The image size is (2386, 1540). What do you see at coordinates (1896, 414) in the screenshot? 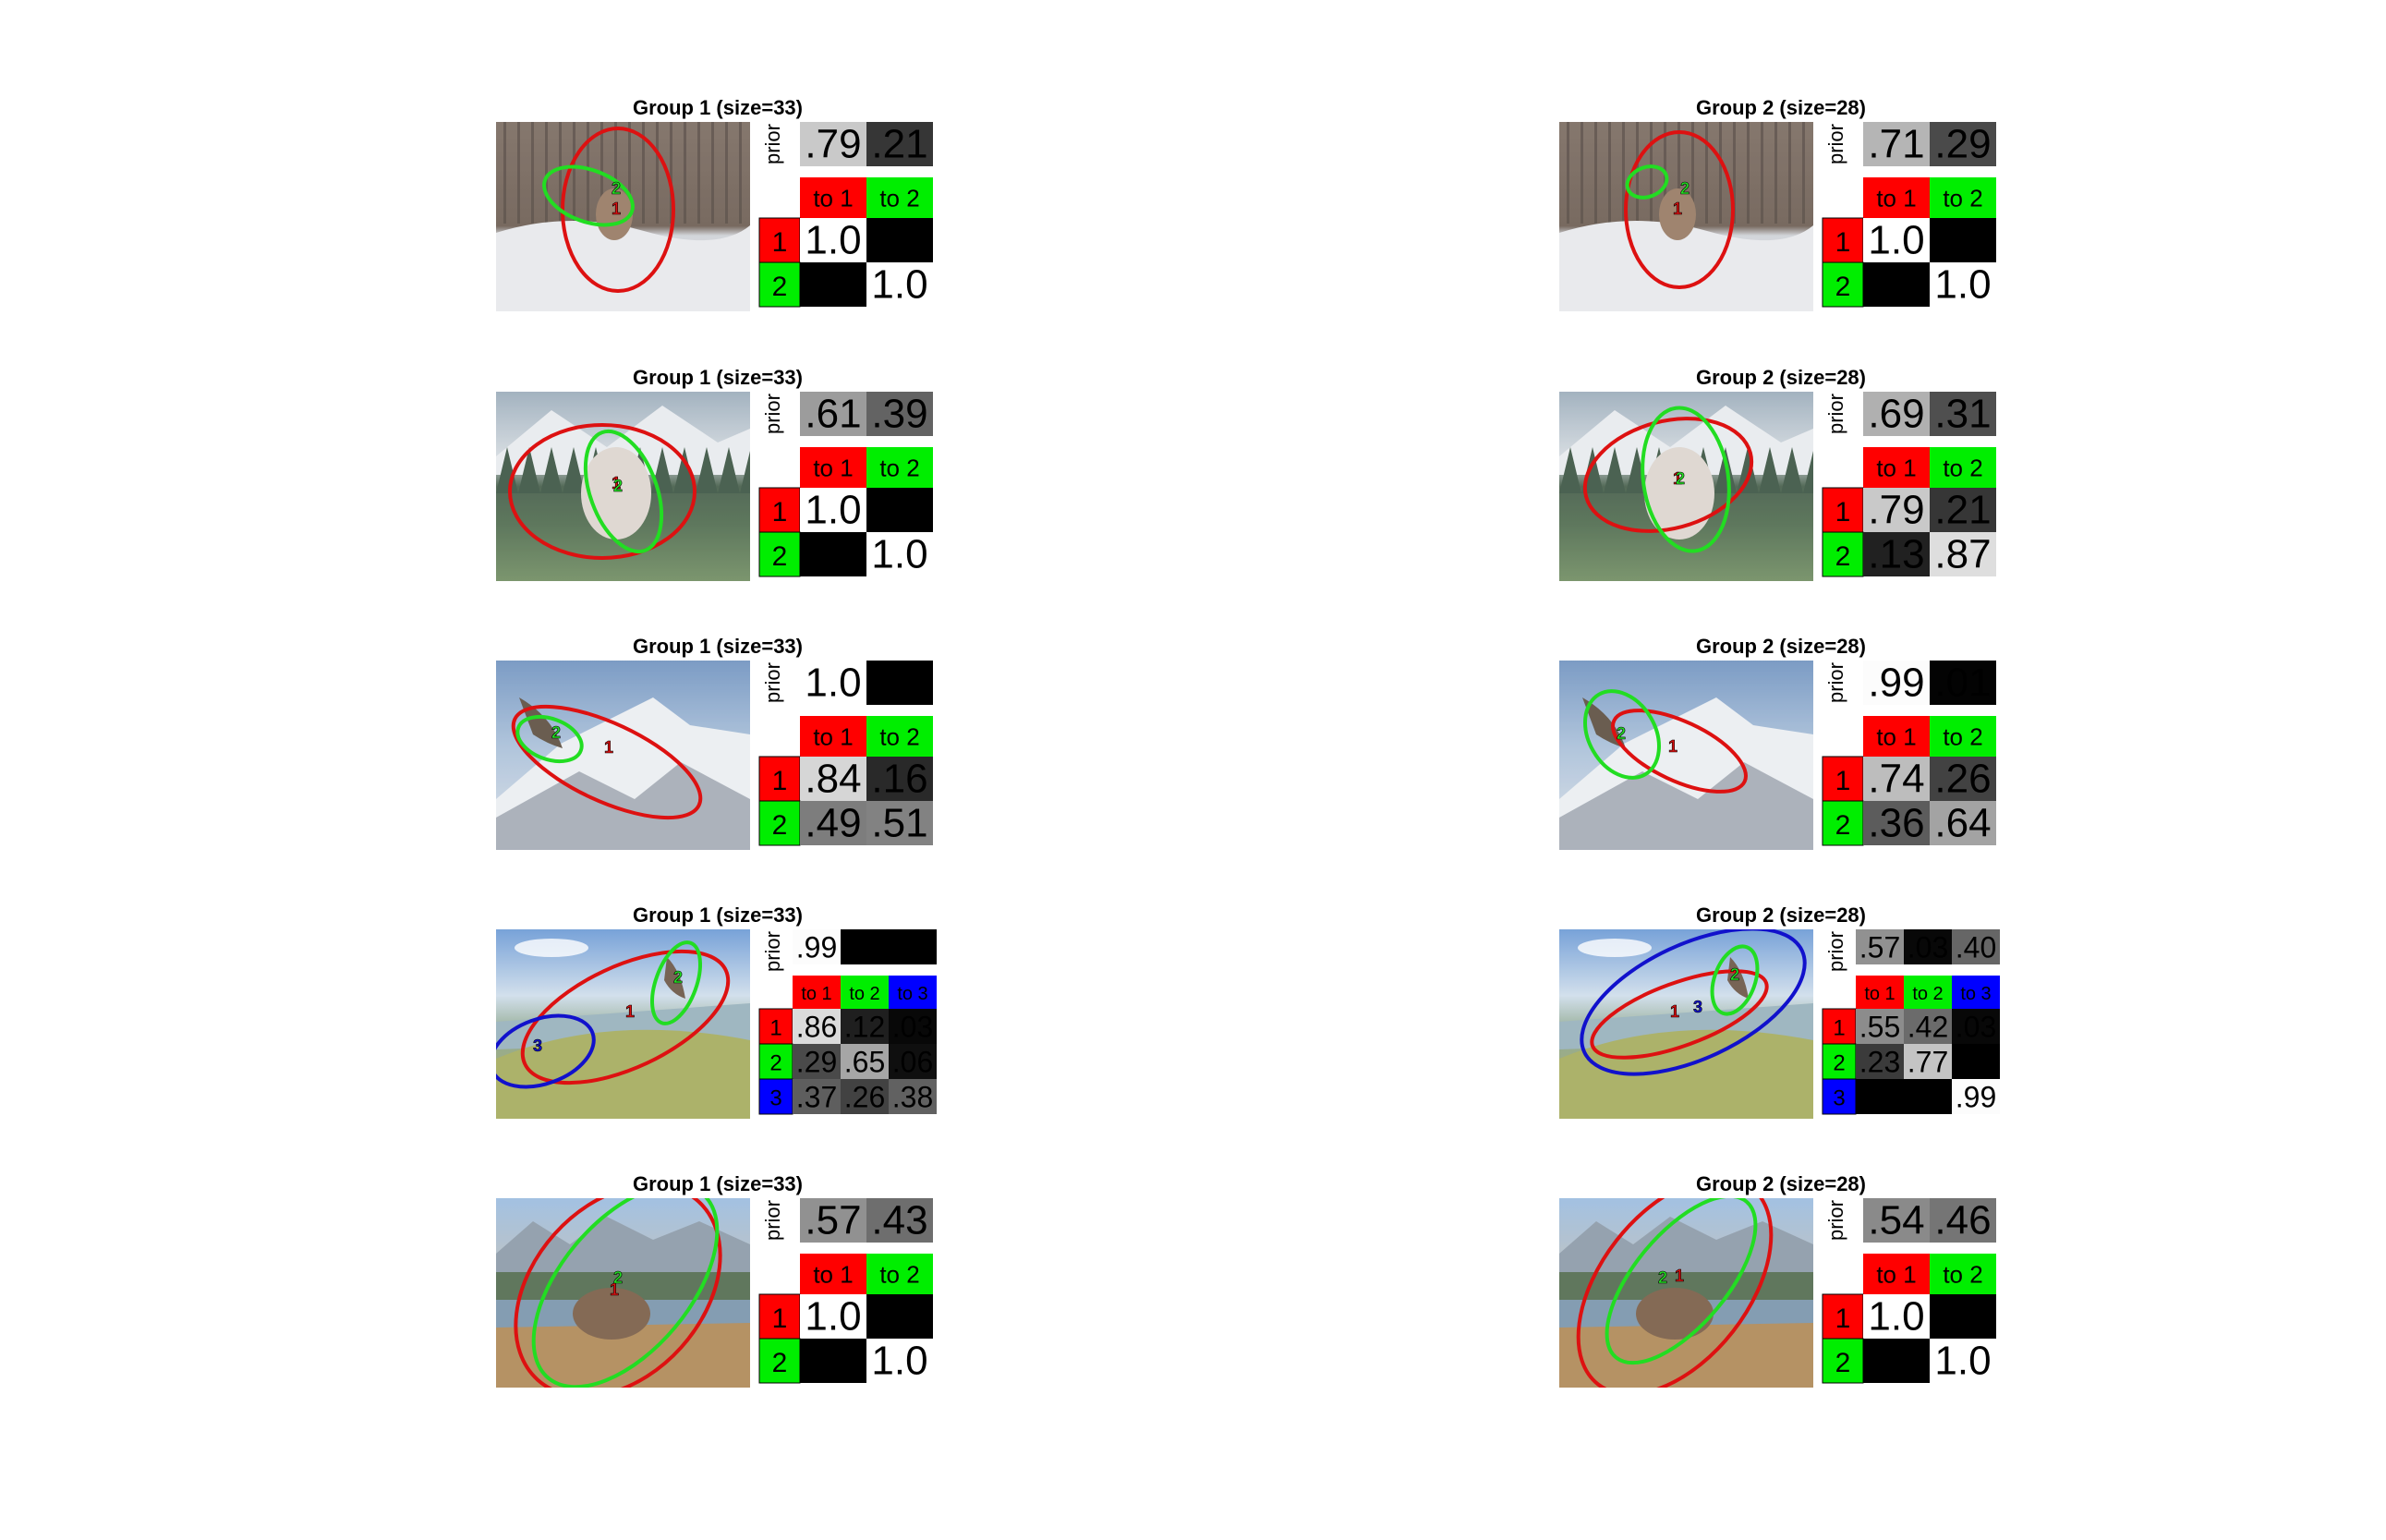
I see `prior-value: .69` at bounding box center [1896, 414].